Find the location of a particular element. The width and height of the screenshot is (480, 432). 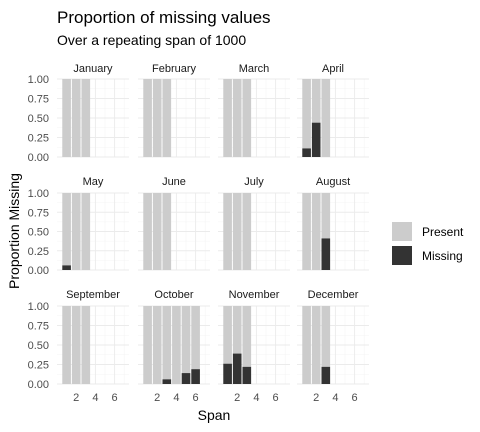

x-axis-ticks: 2 4 6 2 4 6 2 4 6 2 4 6 is located at coordinates (215, 398).